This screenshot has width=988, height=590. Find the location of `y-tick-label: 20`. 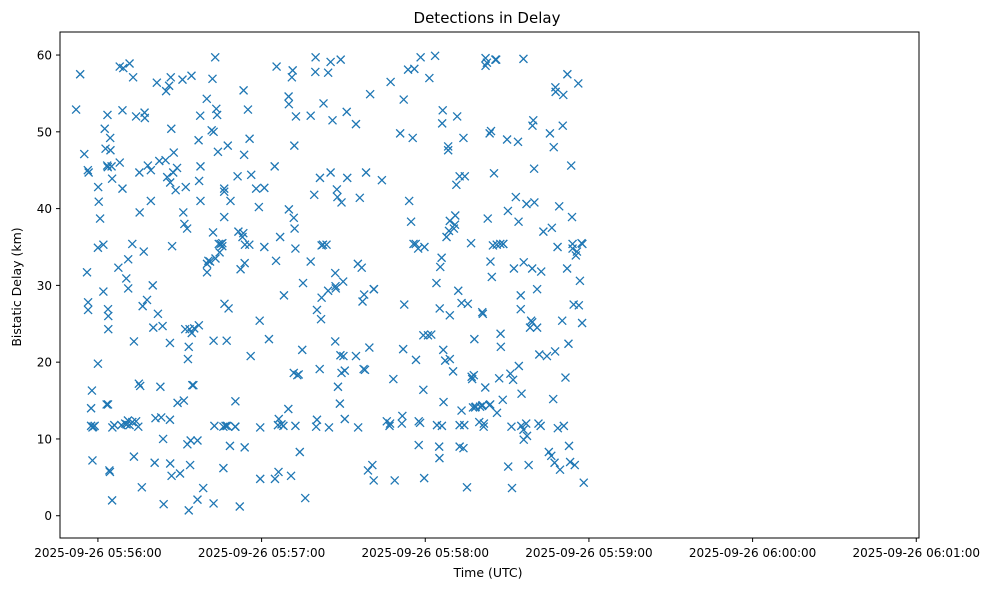

y-tick-label: 20 is located at coordinates (44, 363).